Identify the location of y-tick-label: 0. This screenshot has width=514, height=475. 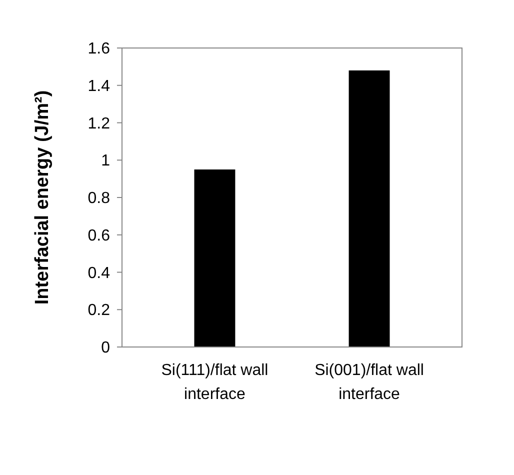
(105, 348).